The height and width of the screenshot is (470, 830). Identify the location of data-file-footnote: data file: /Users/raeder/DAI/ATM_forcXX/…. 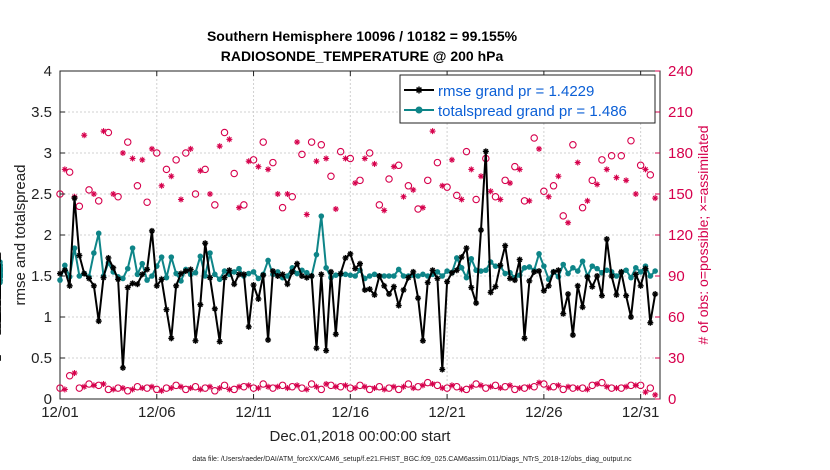
(412, 459).